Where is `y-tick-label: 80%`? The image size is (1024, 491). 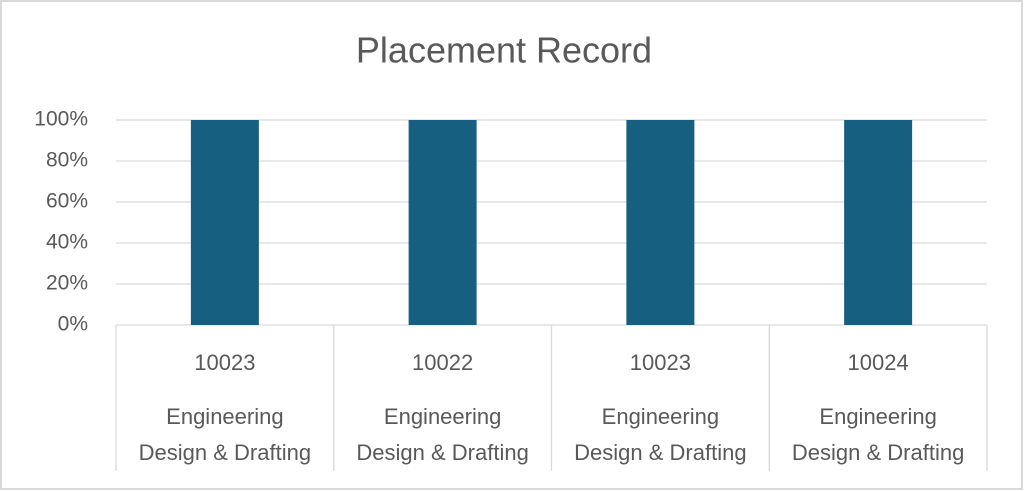 y-tick-label: 80% is located at coordinates (67, 160).